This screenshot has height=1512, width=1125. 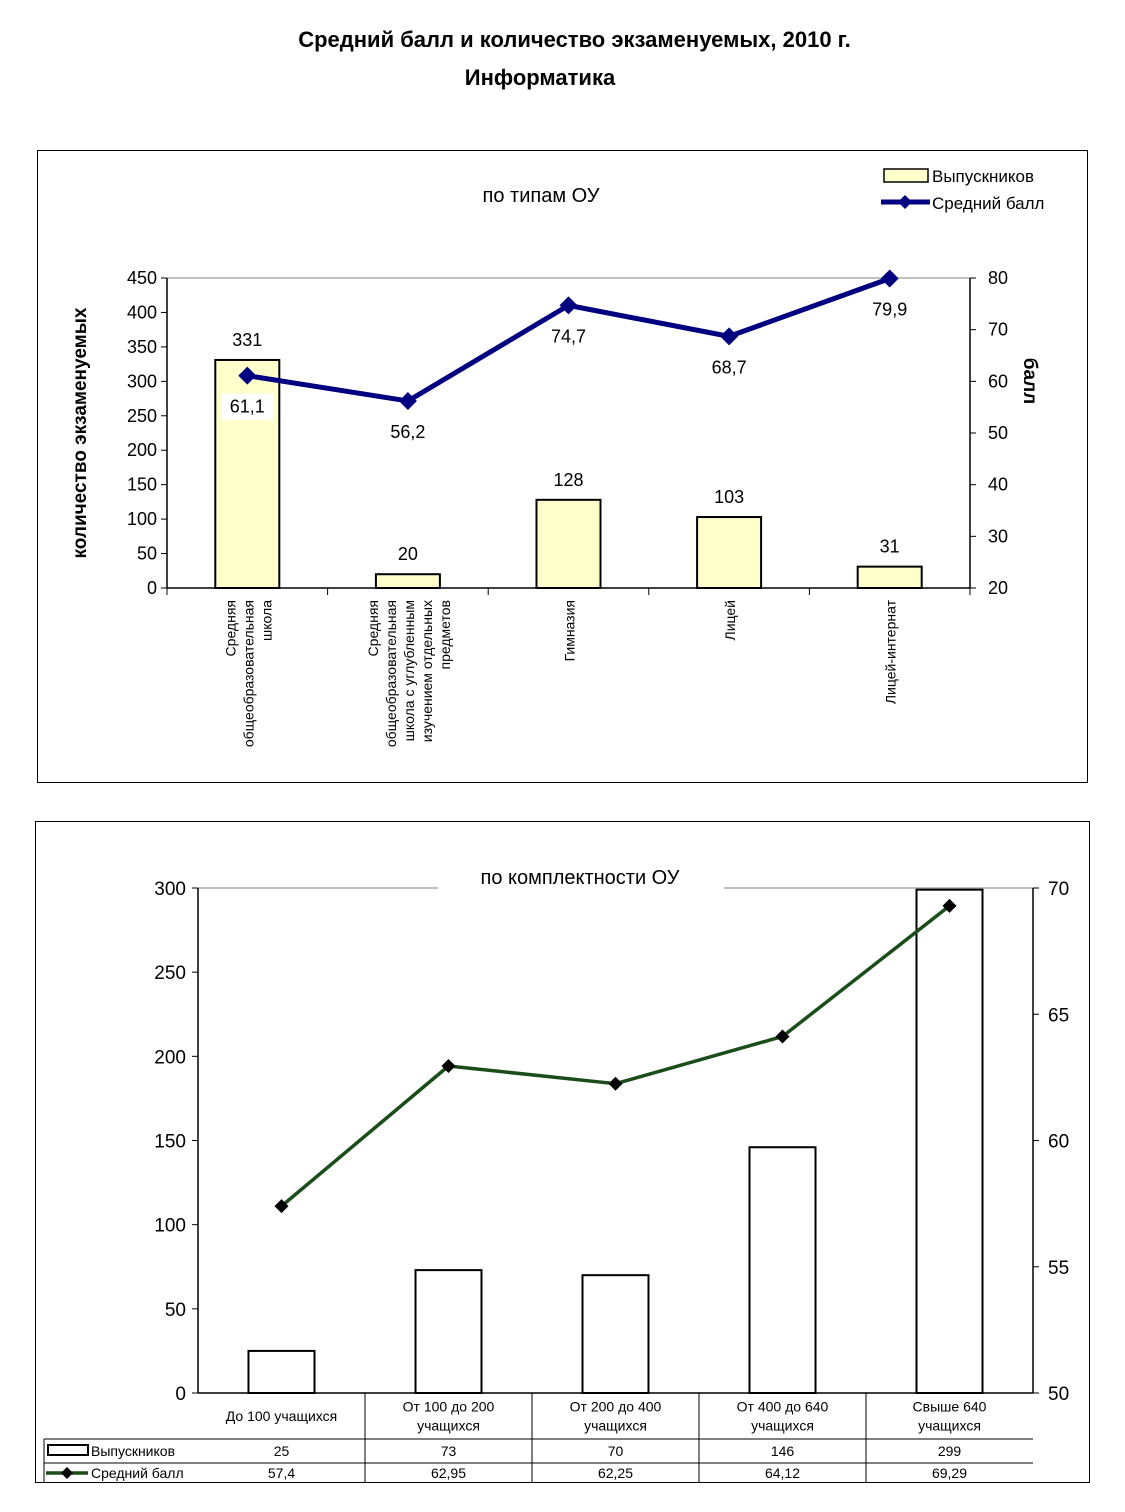 What do you see at coordinates (998, 278) in the screenshot?
I see `y-tick-label-right: 80` at bounding box center [998, 278].